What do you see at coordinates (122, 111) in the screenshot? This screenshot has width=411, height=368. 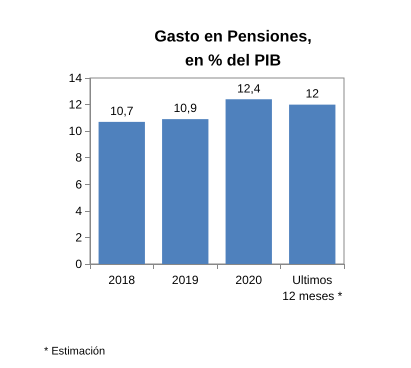 I see `data-label: 10,7` at bounding box center [122, 111].